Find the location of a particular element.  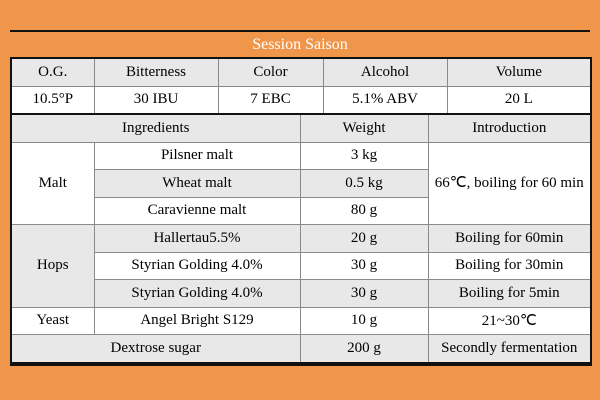

category-cell: Hops is located at coordinates (52, 266).